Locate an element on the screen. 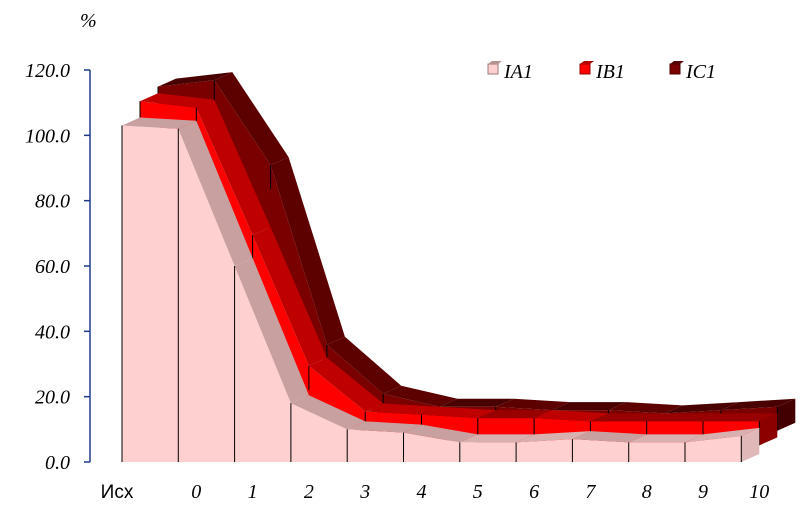 Image resolution: width=800 pixels, height=517 pixels. y-tick-label: 40.0 is located at coordinates (52, 332).